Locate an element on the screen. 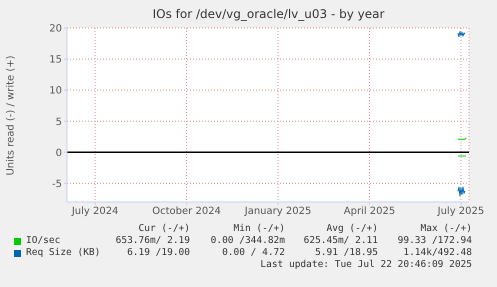  text: 1.14k/492.48 is located at coordinates (437, 252).